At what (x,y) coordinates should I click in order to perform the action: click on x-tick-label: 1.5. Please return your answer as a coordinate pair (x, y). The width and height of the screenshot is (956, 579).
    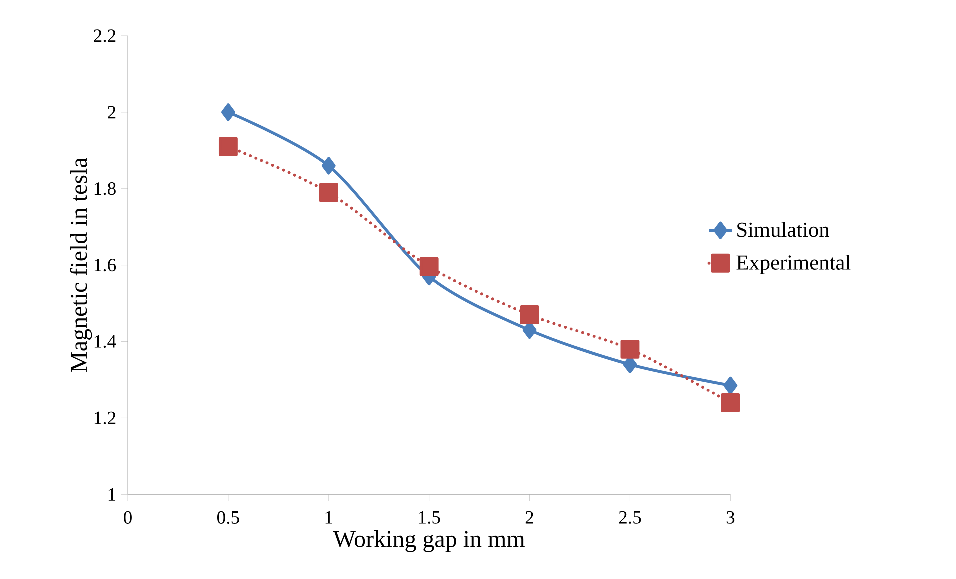
    Looking at the image, I should click on (429, 518).